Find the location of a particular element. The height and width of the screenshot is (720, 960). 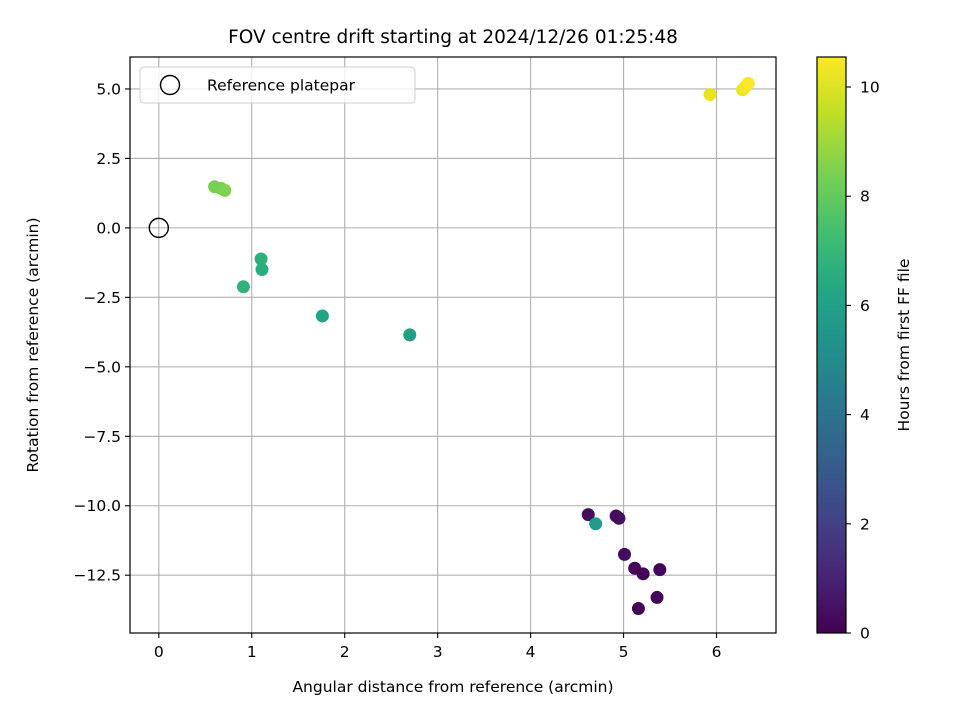

legend: Reference platepar is located at coordinates (277, 85).